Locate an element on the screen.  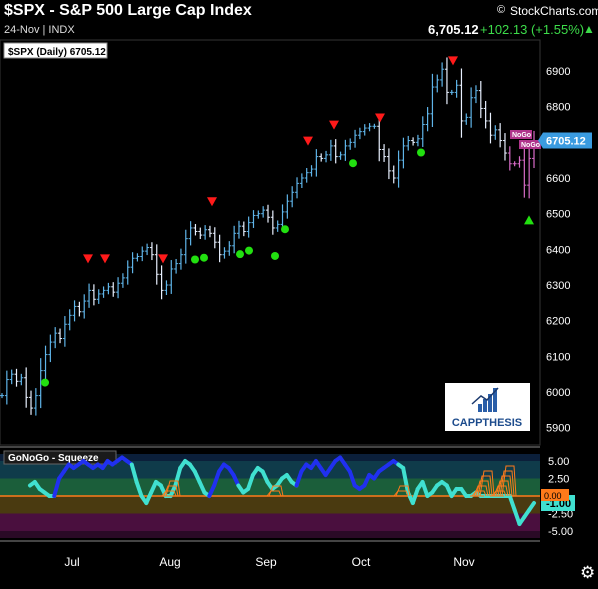
oscillator-y-tick-label: -5.00 is located at coordinates (560, 532).